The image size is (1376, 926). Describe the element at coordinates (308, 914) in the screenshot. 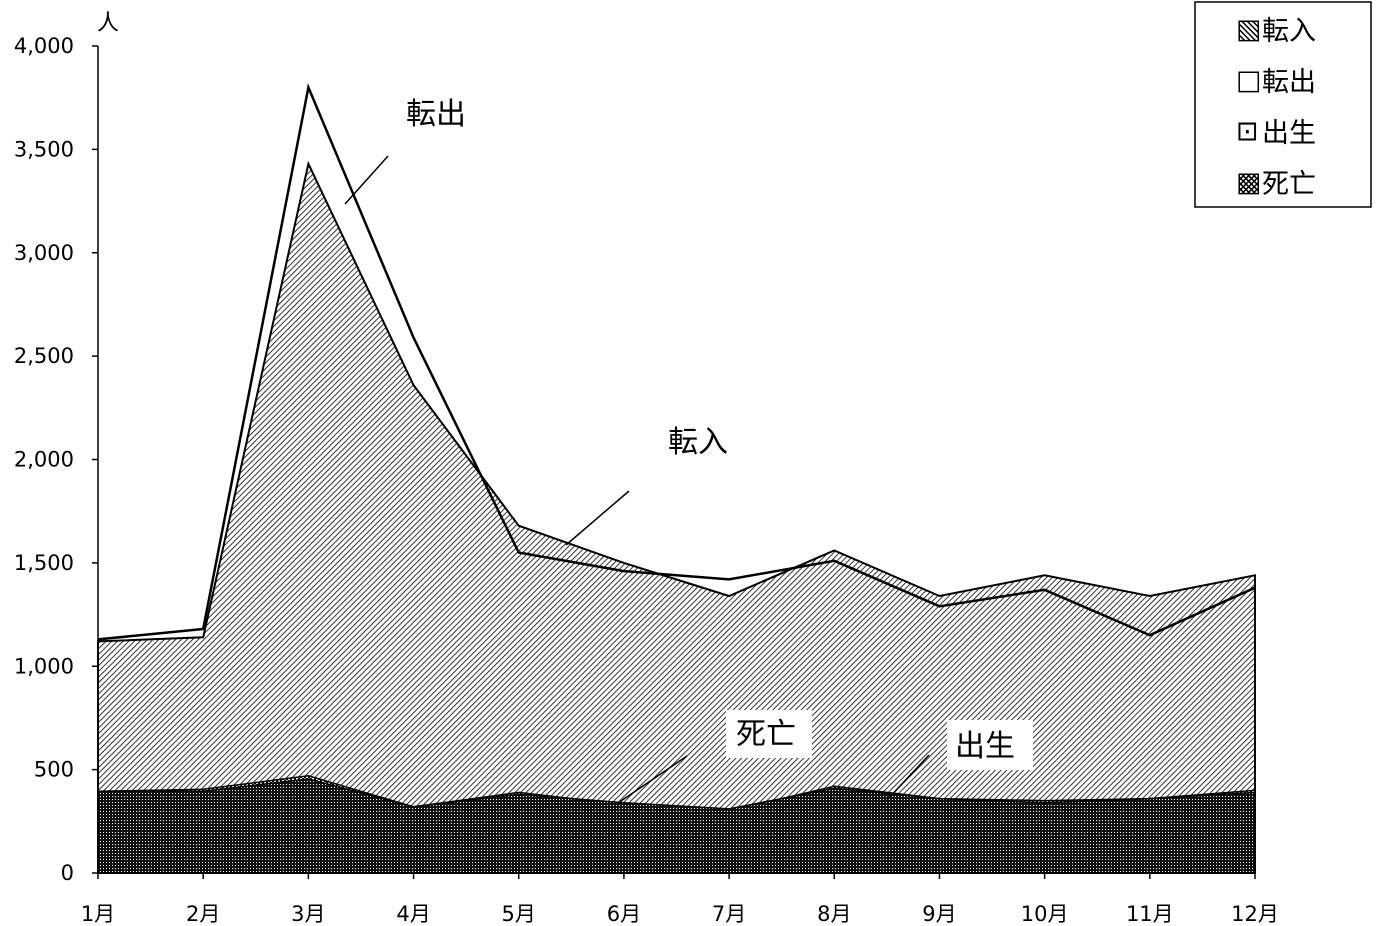

I see `x-tick-label: 3月` at that location.